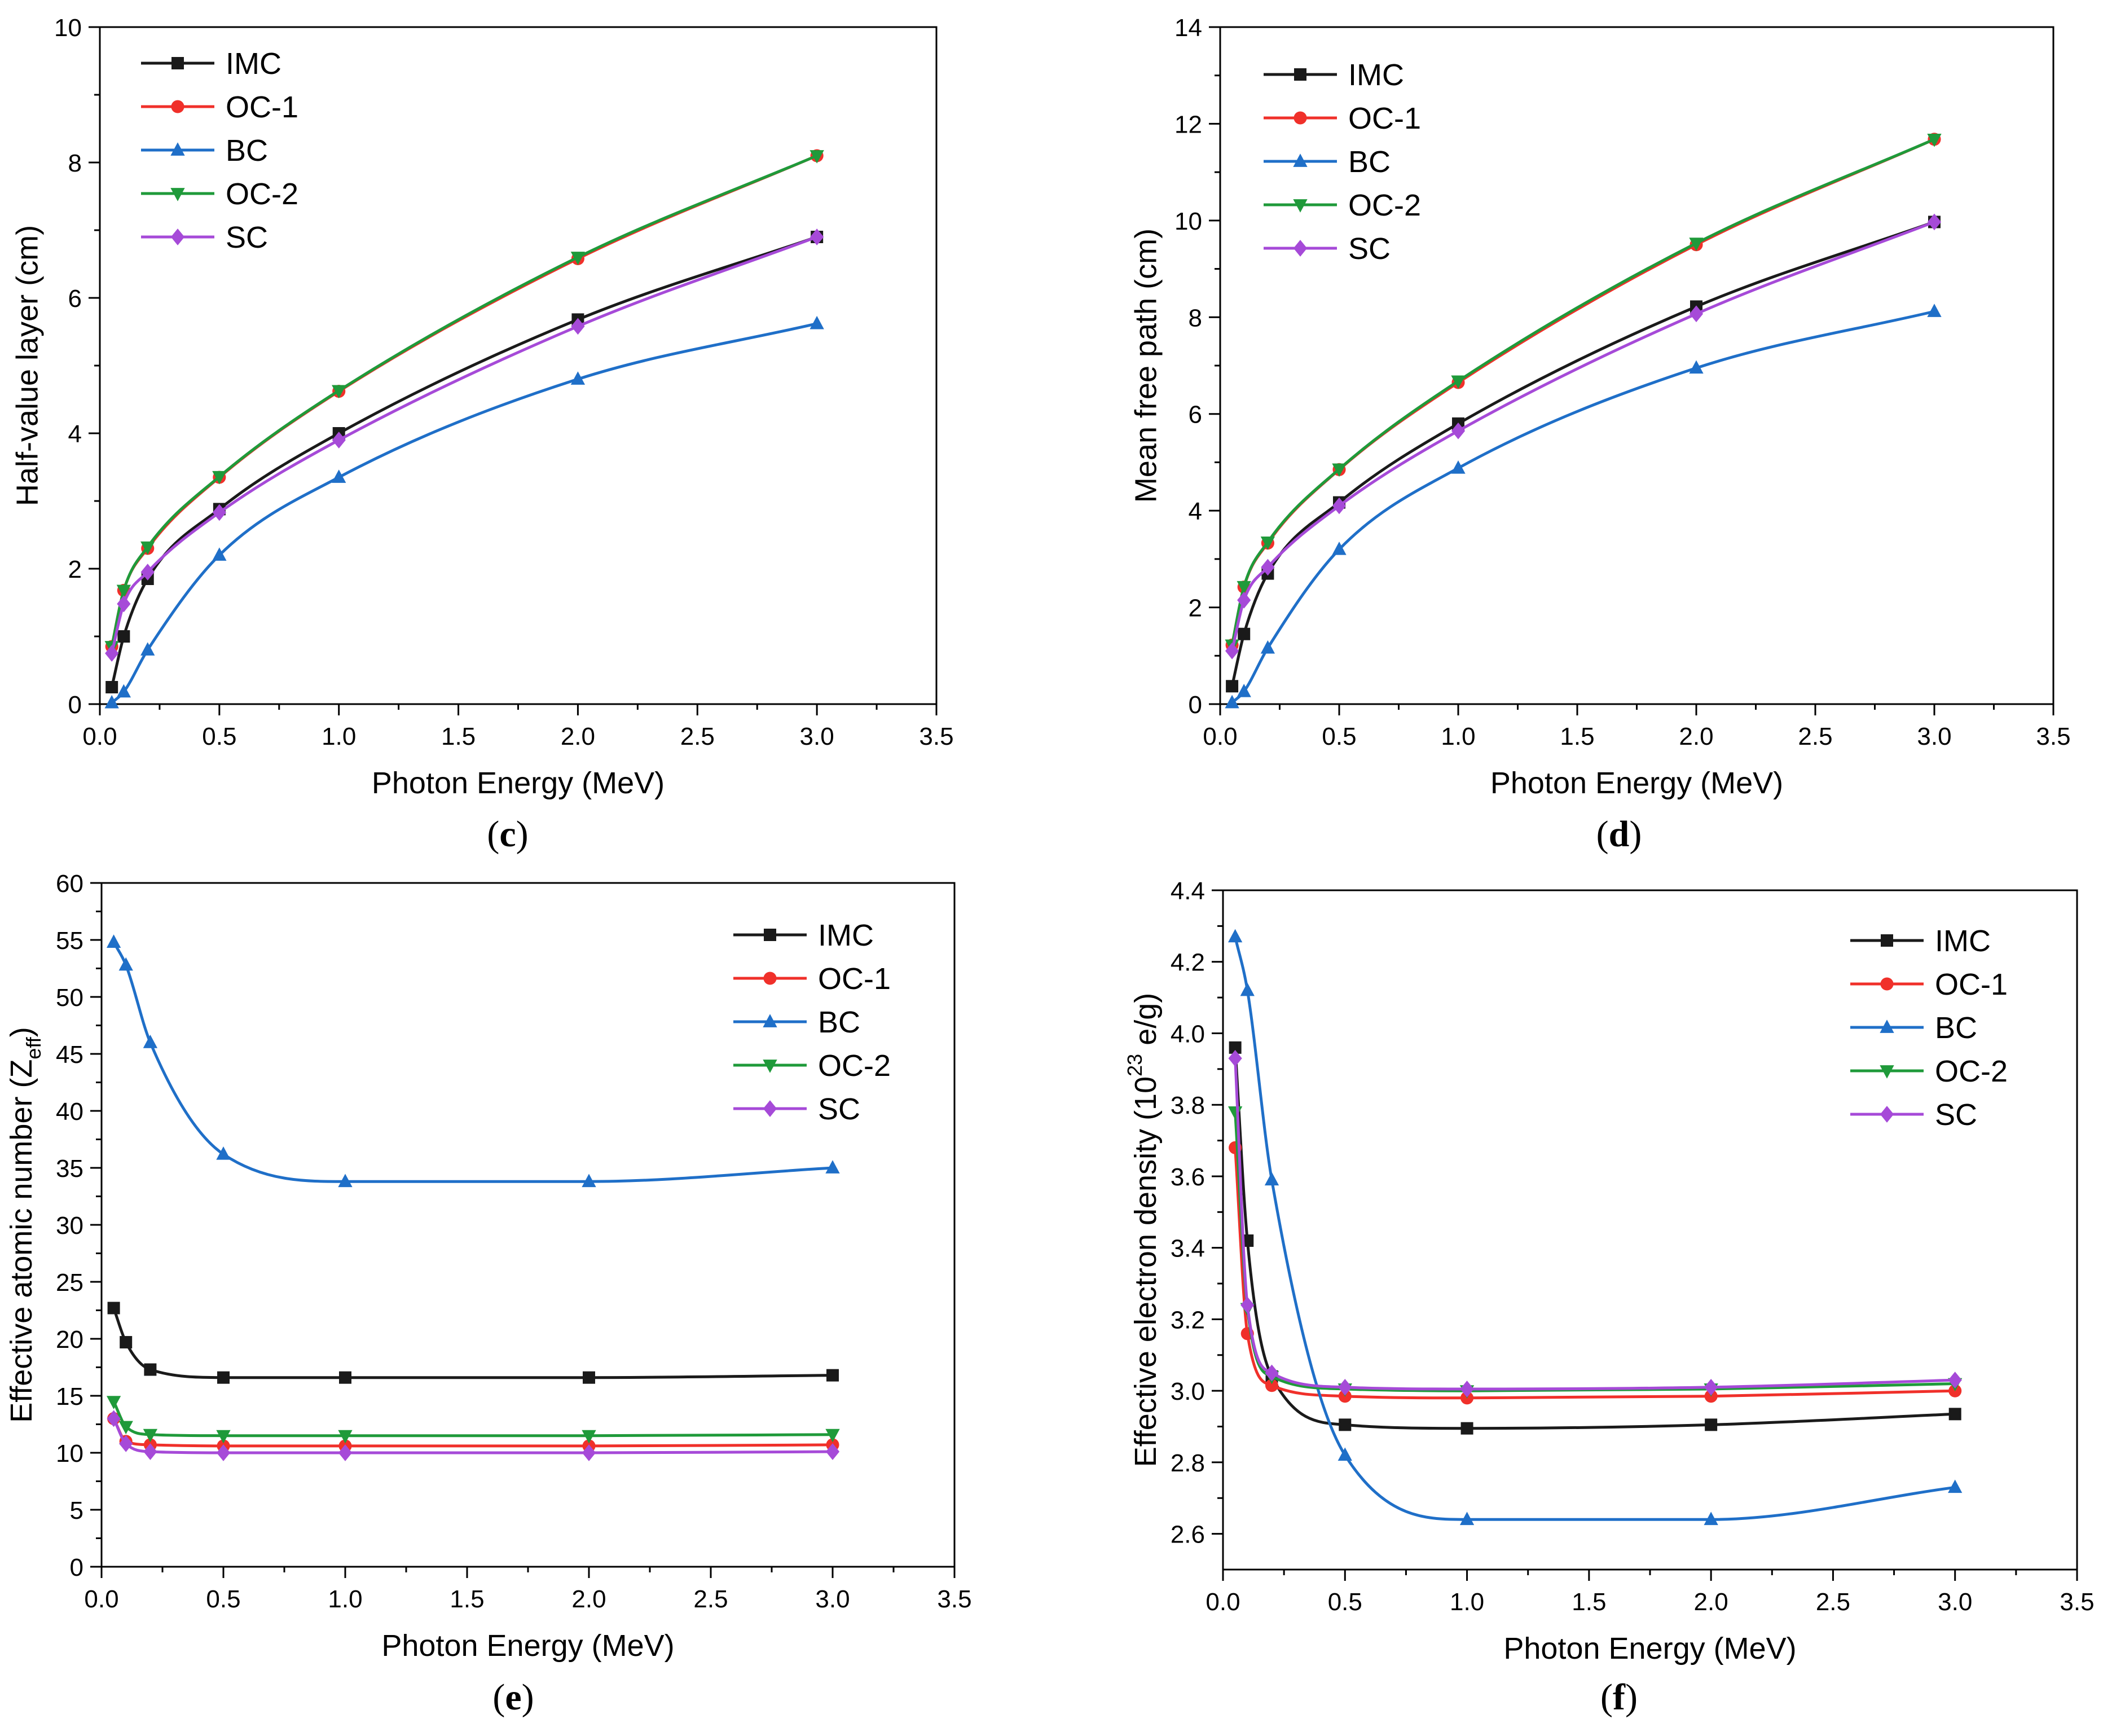  I want to click on y-tick-label: 0, so click(75, 705).